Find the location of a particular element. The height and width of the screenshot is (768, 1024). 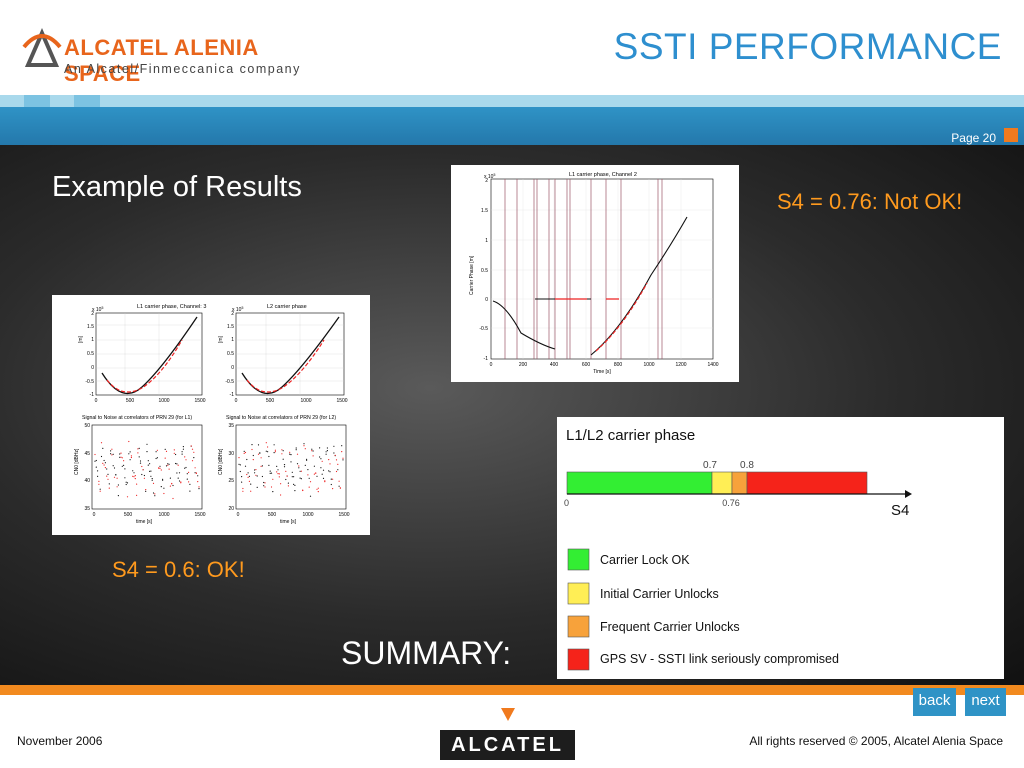

svg-text: 1200 is located at coordinates (680, 365).